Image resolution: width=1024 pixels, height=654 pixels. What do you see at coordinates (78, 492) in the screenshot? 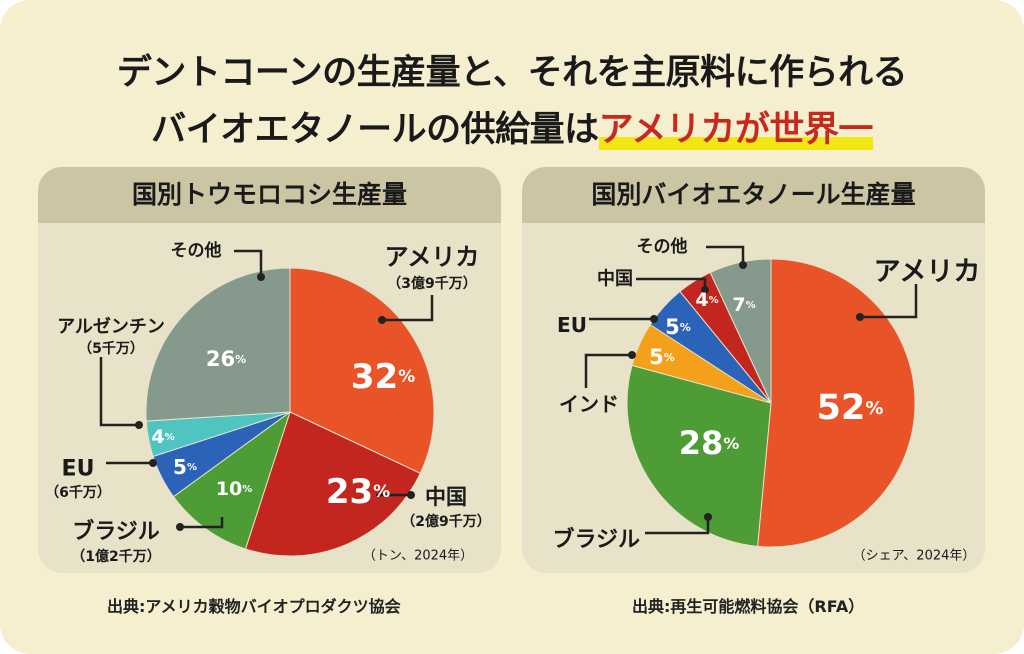
I see `corn-category-sub-3: （6千万）` at bounding box center [78, 492].